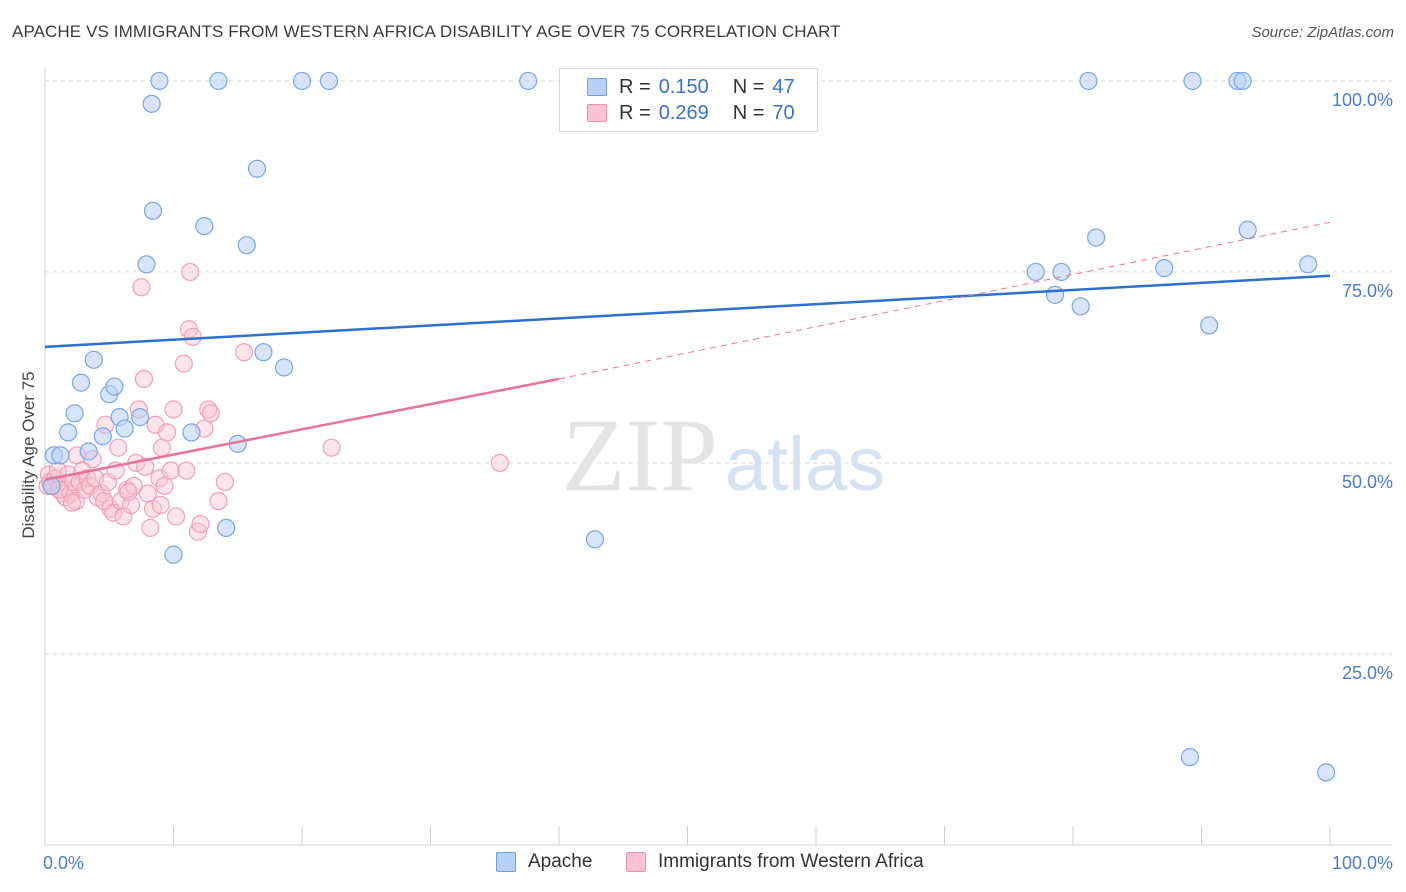 This screenshot has height=892, width=1406. Describe the element at coordinates (805, 464) in the screenshot. I see `watermark-atlas: atlas` at that location.